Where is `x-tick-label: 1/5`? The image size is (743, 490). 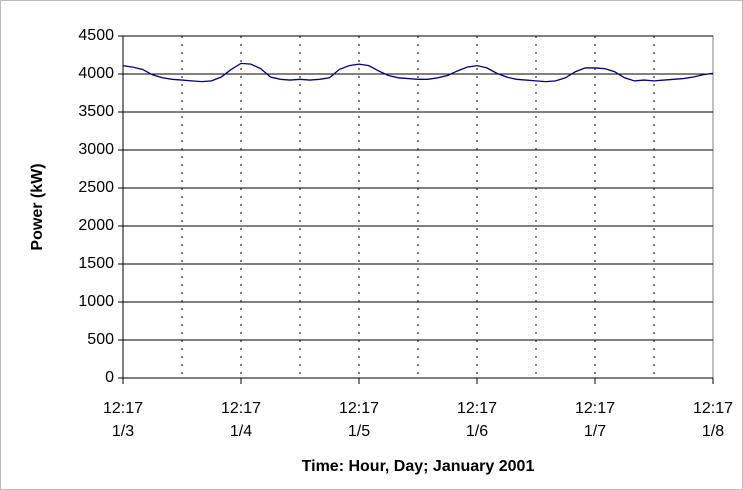 x-tick-label: 1/5 is located at coordinates (359, 431).